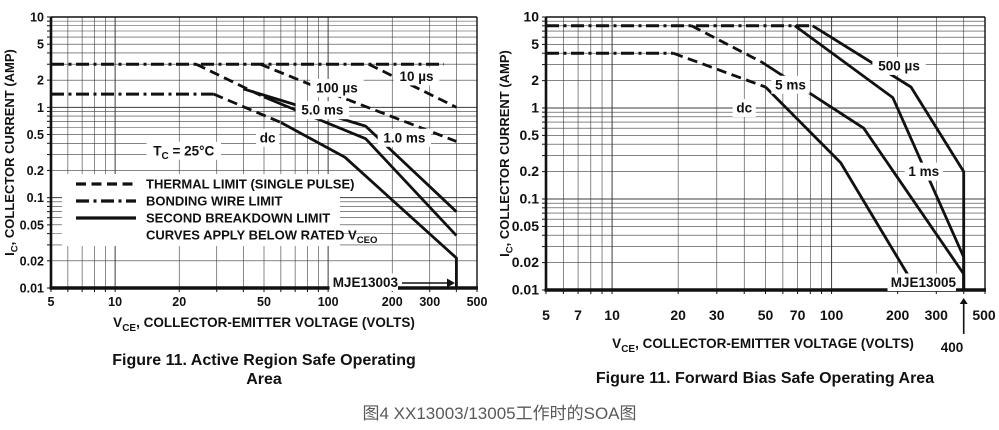 This screenshot has width=999, height=430. I want to click on curve-second-breakdown-5ms, so click(863, 175).